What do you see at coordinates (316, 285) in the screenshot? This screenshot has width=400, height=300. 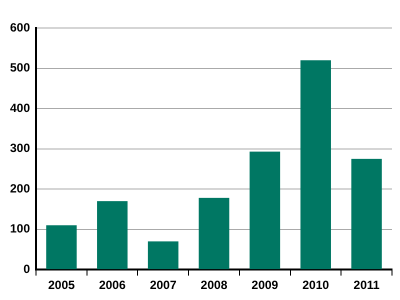 I see `x-tick-label: 2010` at bounding box center [316, 285].